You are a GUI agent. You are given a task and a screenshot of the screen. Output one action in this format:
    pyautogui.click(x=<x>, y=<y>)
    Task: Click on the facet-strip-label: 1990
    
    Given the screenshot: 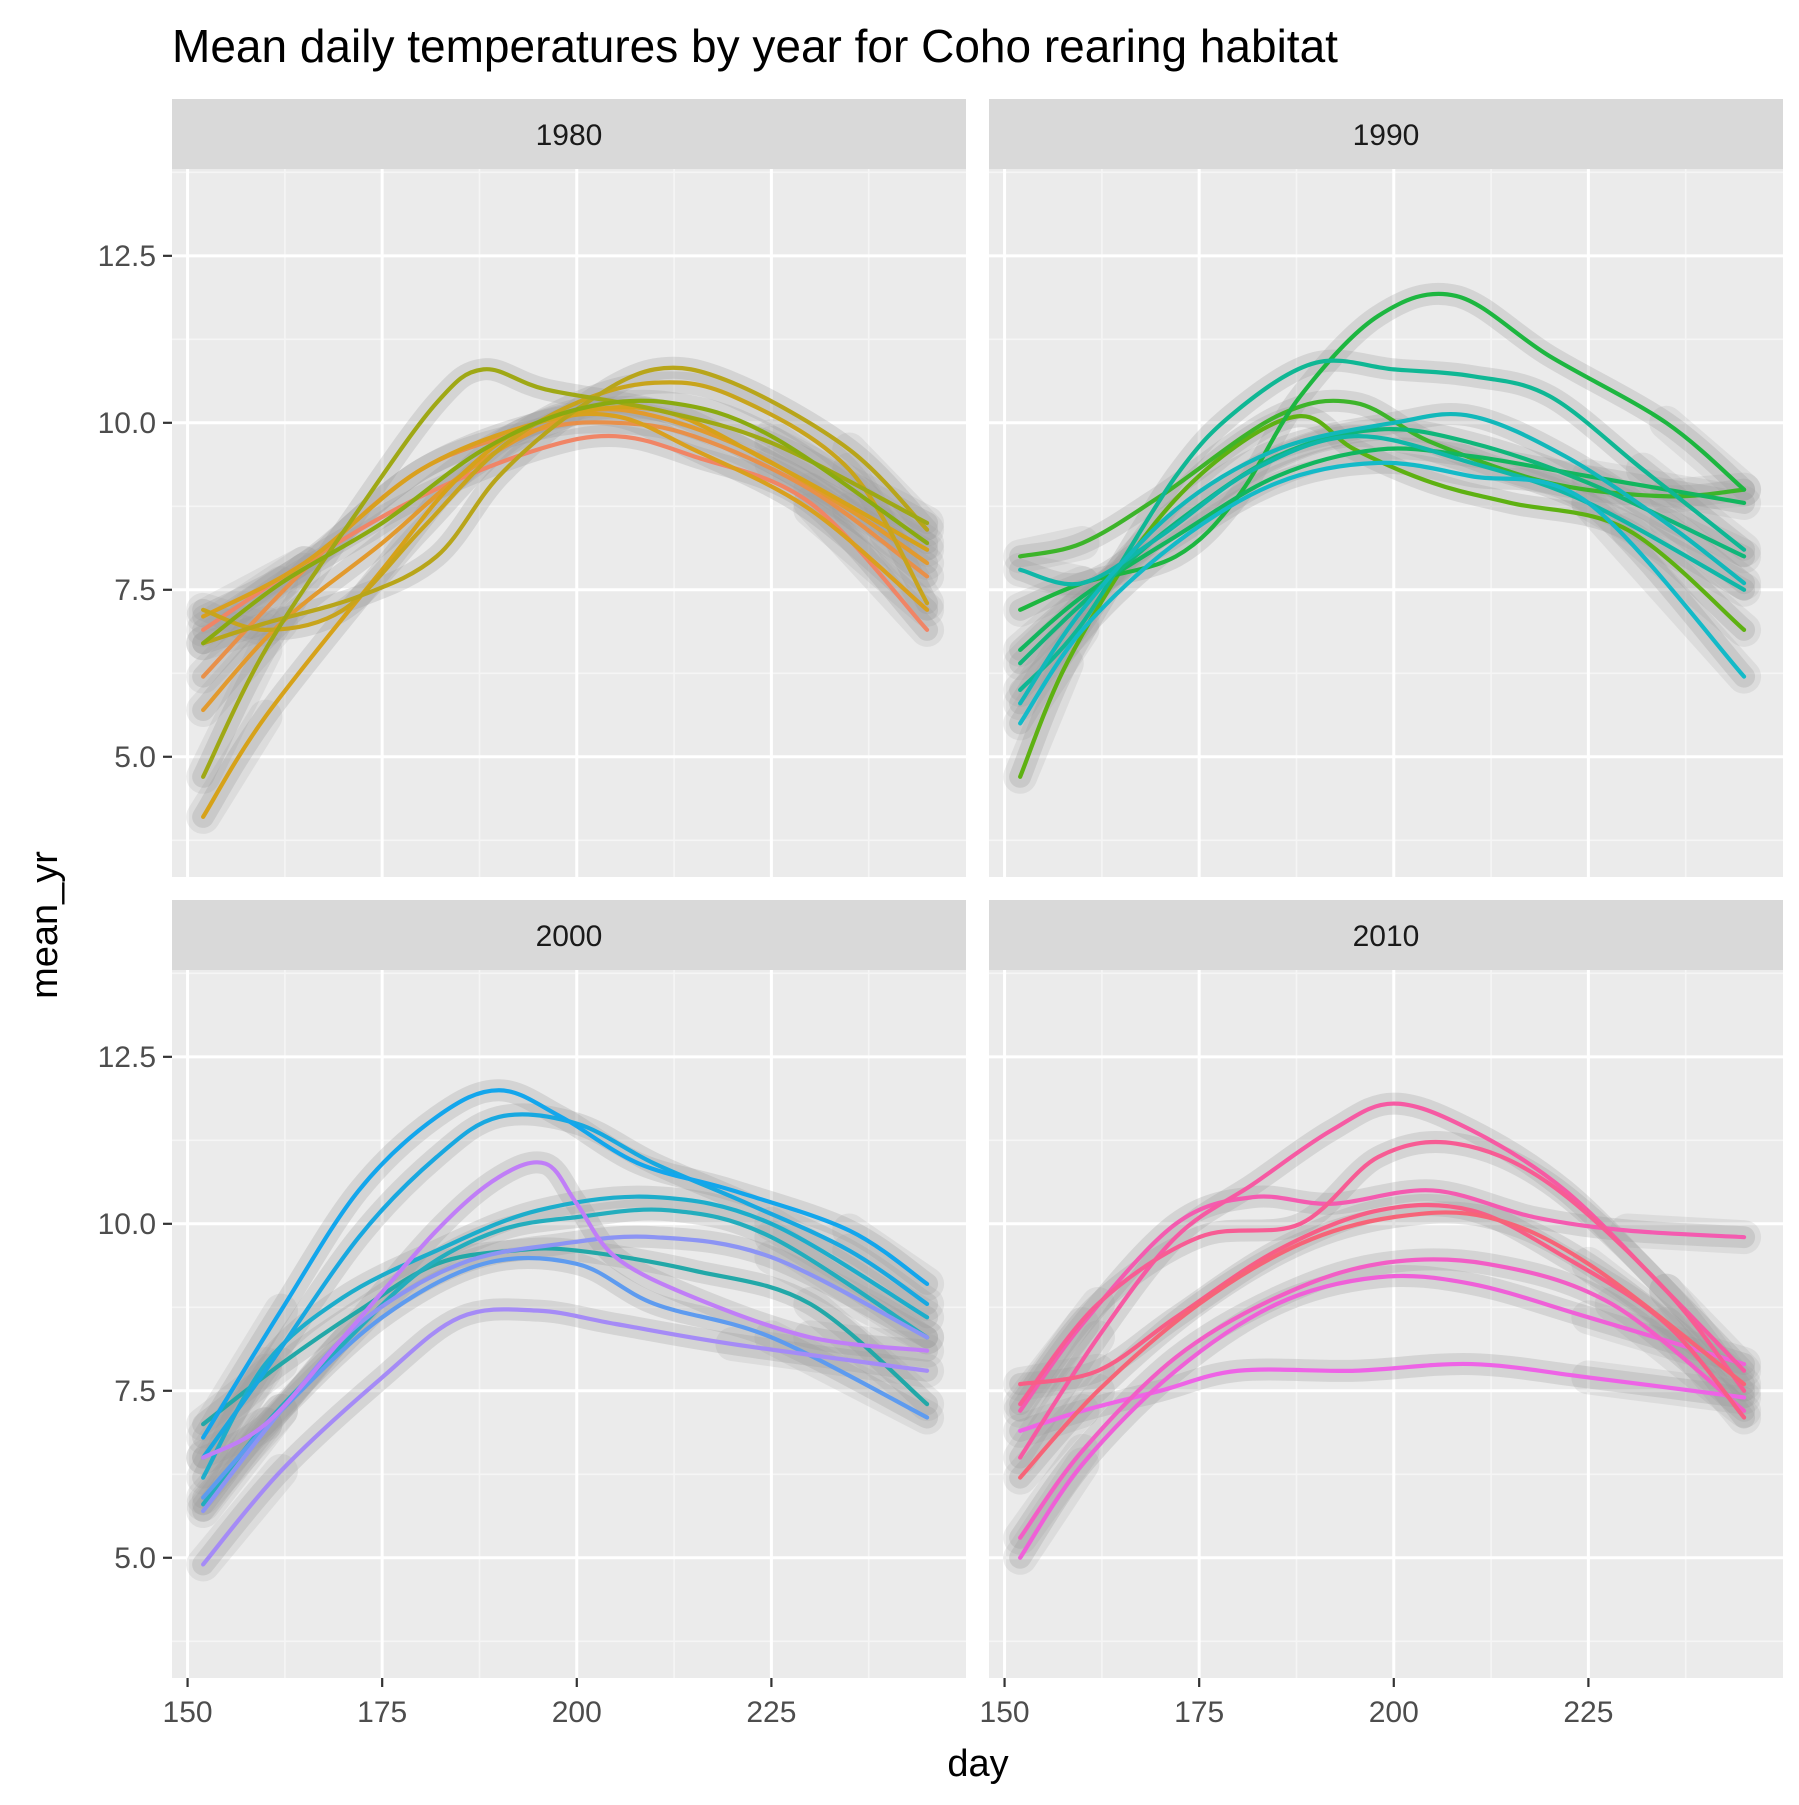 What is the action you would take?
    pyautogui.click(x=1386, y=135)
    